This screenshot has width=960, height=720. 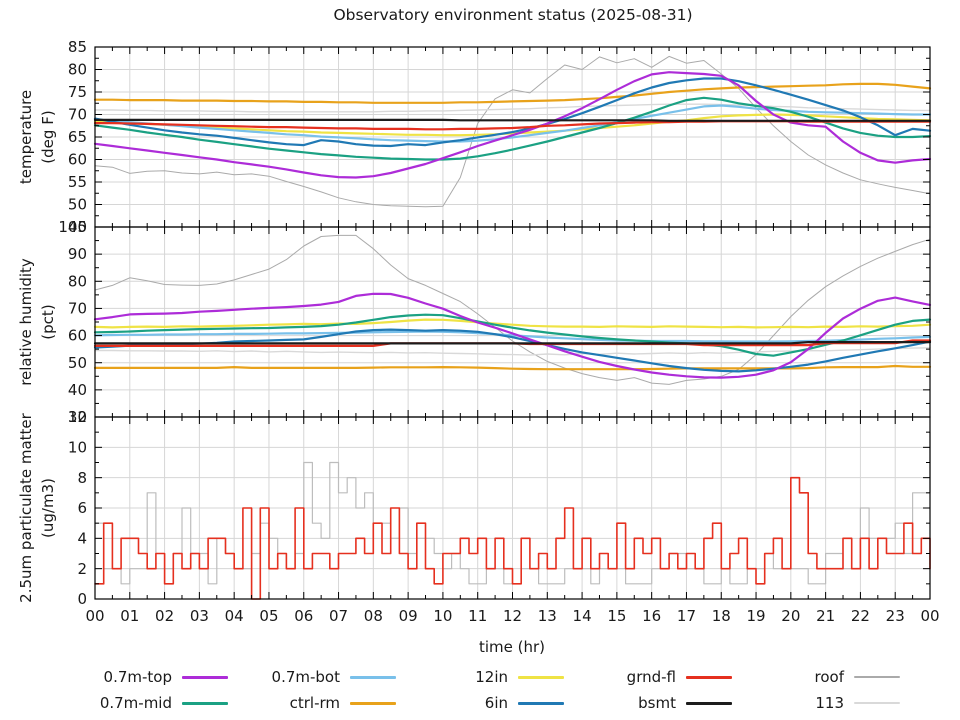 What do you see at coordinates (512, 108) in the screenshot?
I see `series-113-temperature` at bounding box center [512, 108].